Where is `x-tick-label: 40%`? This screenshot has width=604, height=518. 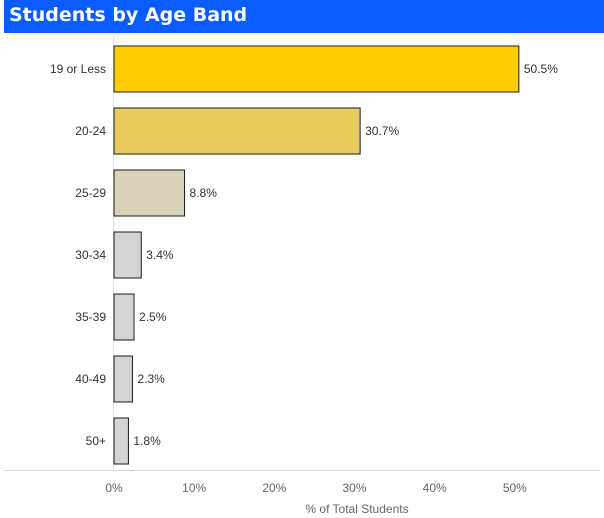
x-tick-label: 40% is located at coordinates (435, 488).